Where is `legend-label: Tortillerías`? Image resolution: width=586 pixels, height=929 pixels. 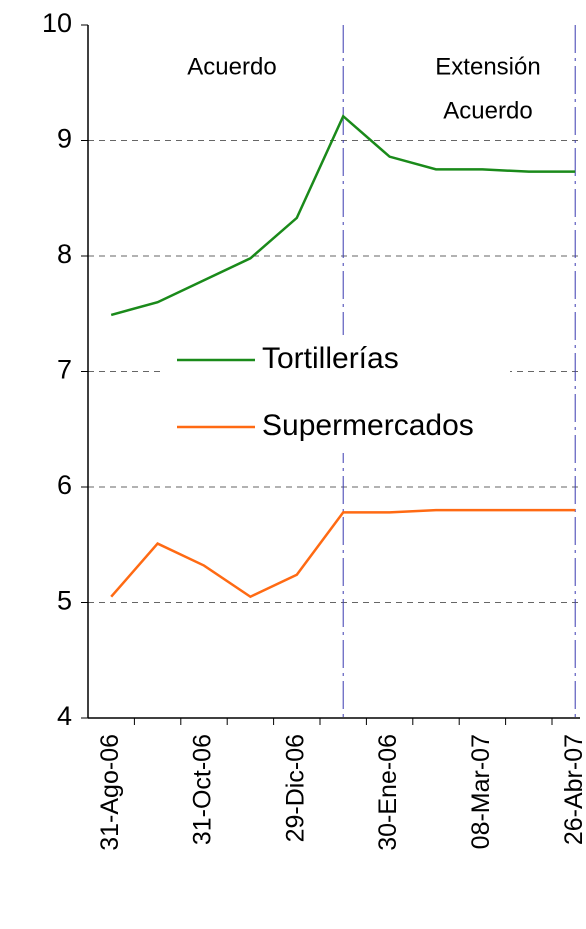
legend-label: Tortillerías is located at coordinates (330, 358).